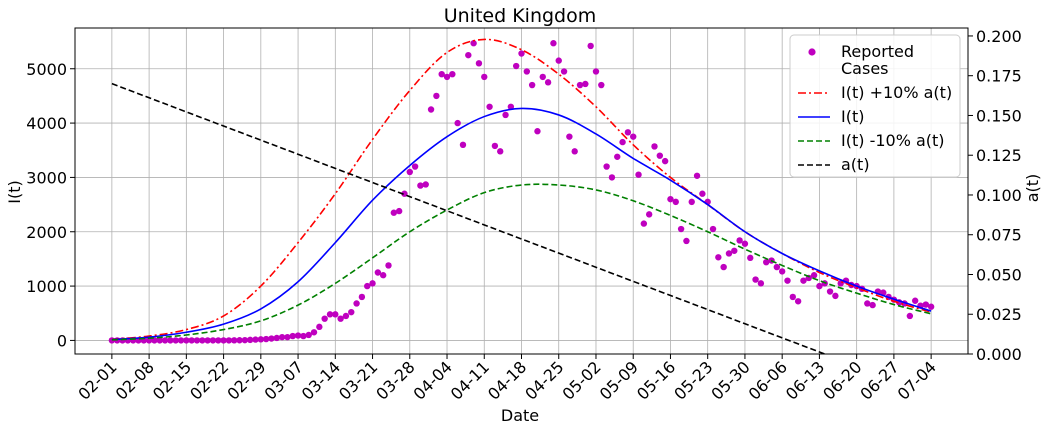  What do you see at coordinates (855, 164) in the screenshot?
I see `legend-label: a(t)` at bounding box center [855, 164].